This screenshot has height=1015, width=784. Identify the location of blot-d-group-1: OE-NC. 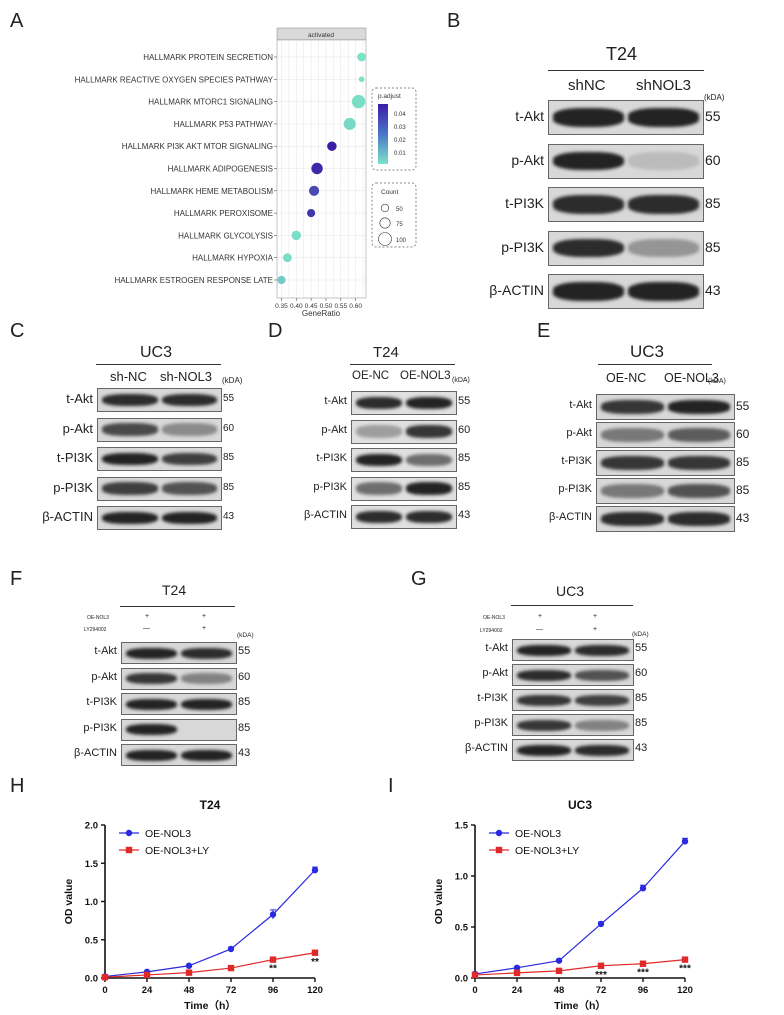
(371, 376).